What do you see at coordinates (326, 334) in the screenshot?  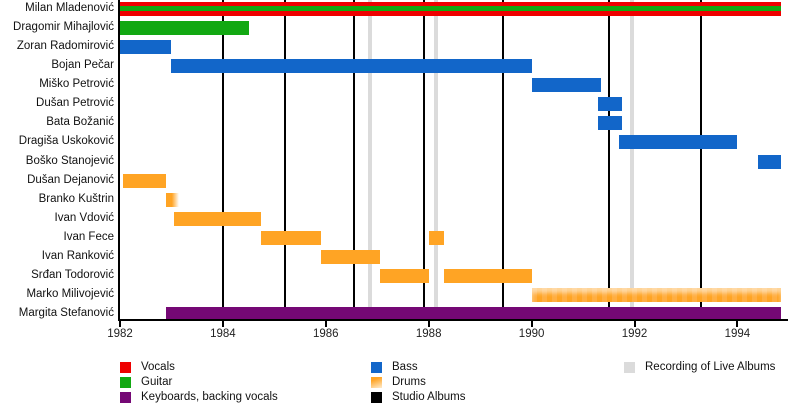 I see `x-axis-tick-label: 1986` at bounding box center [326, 334].